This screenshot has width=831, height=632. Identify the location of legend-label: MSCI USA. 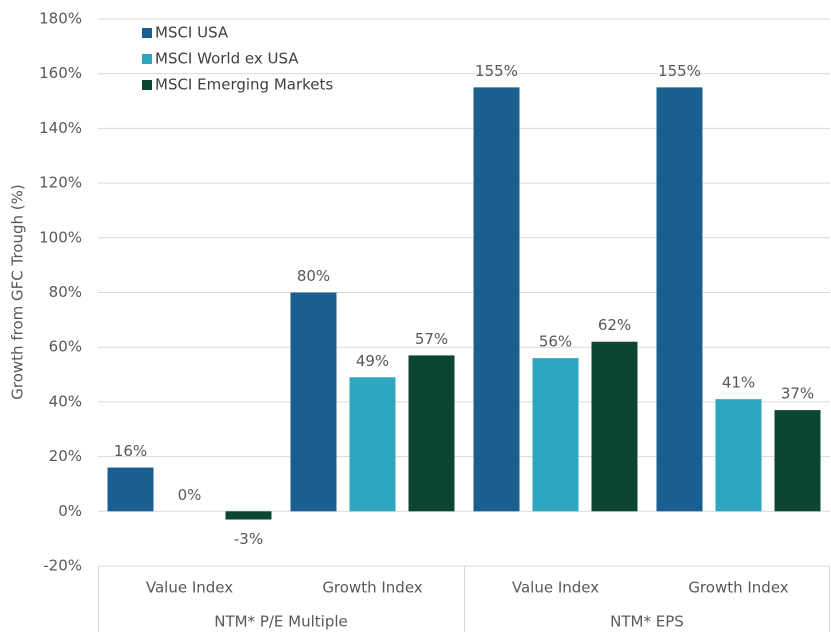
(192, 33).